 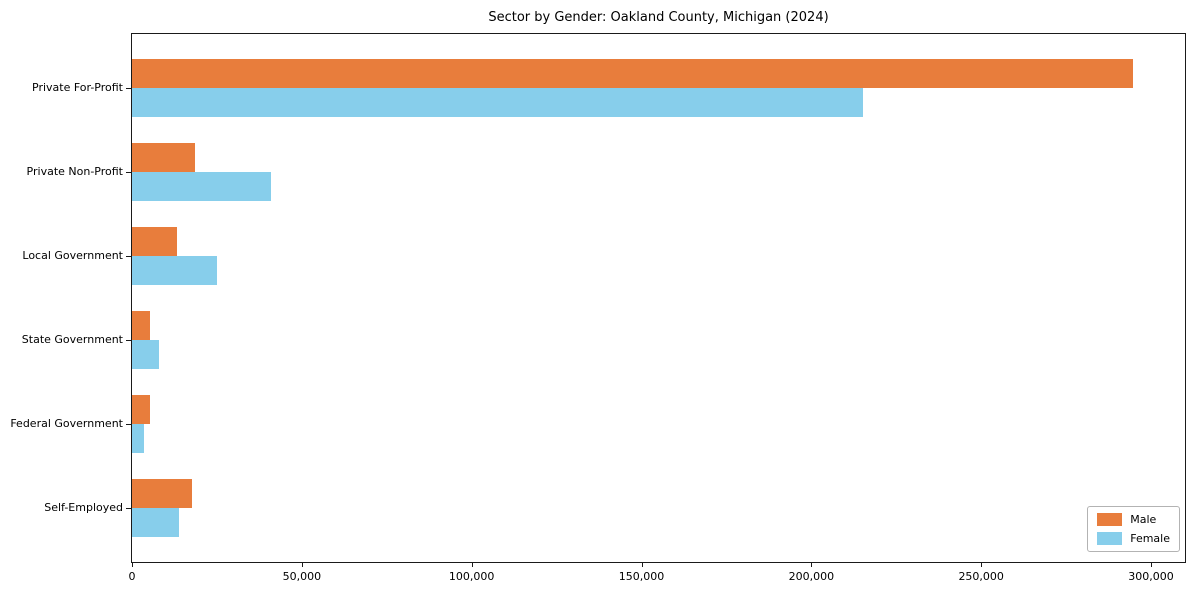 What do you see at coordinates (72, 339) in the screenshot?
I see `y-tick-label: State Government` at bounding box center [72, 339].